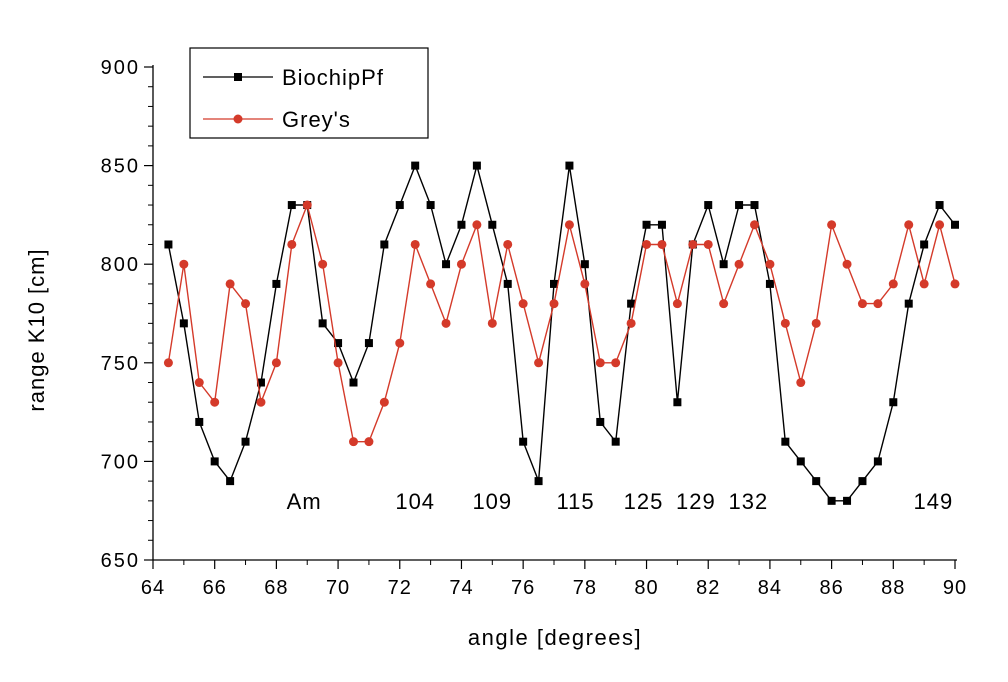  What do you see at coordinates (461, 588) in the screenshot?
I see `x-tick-label: 74` at bounding box center [461, 588].